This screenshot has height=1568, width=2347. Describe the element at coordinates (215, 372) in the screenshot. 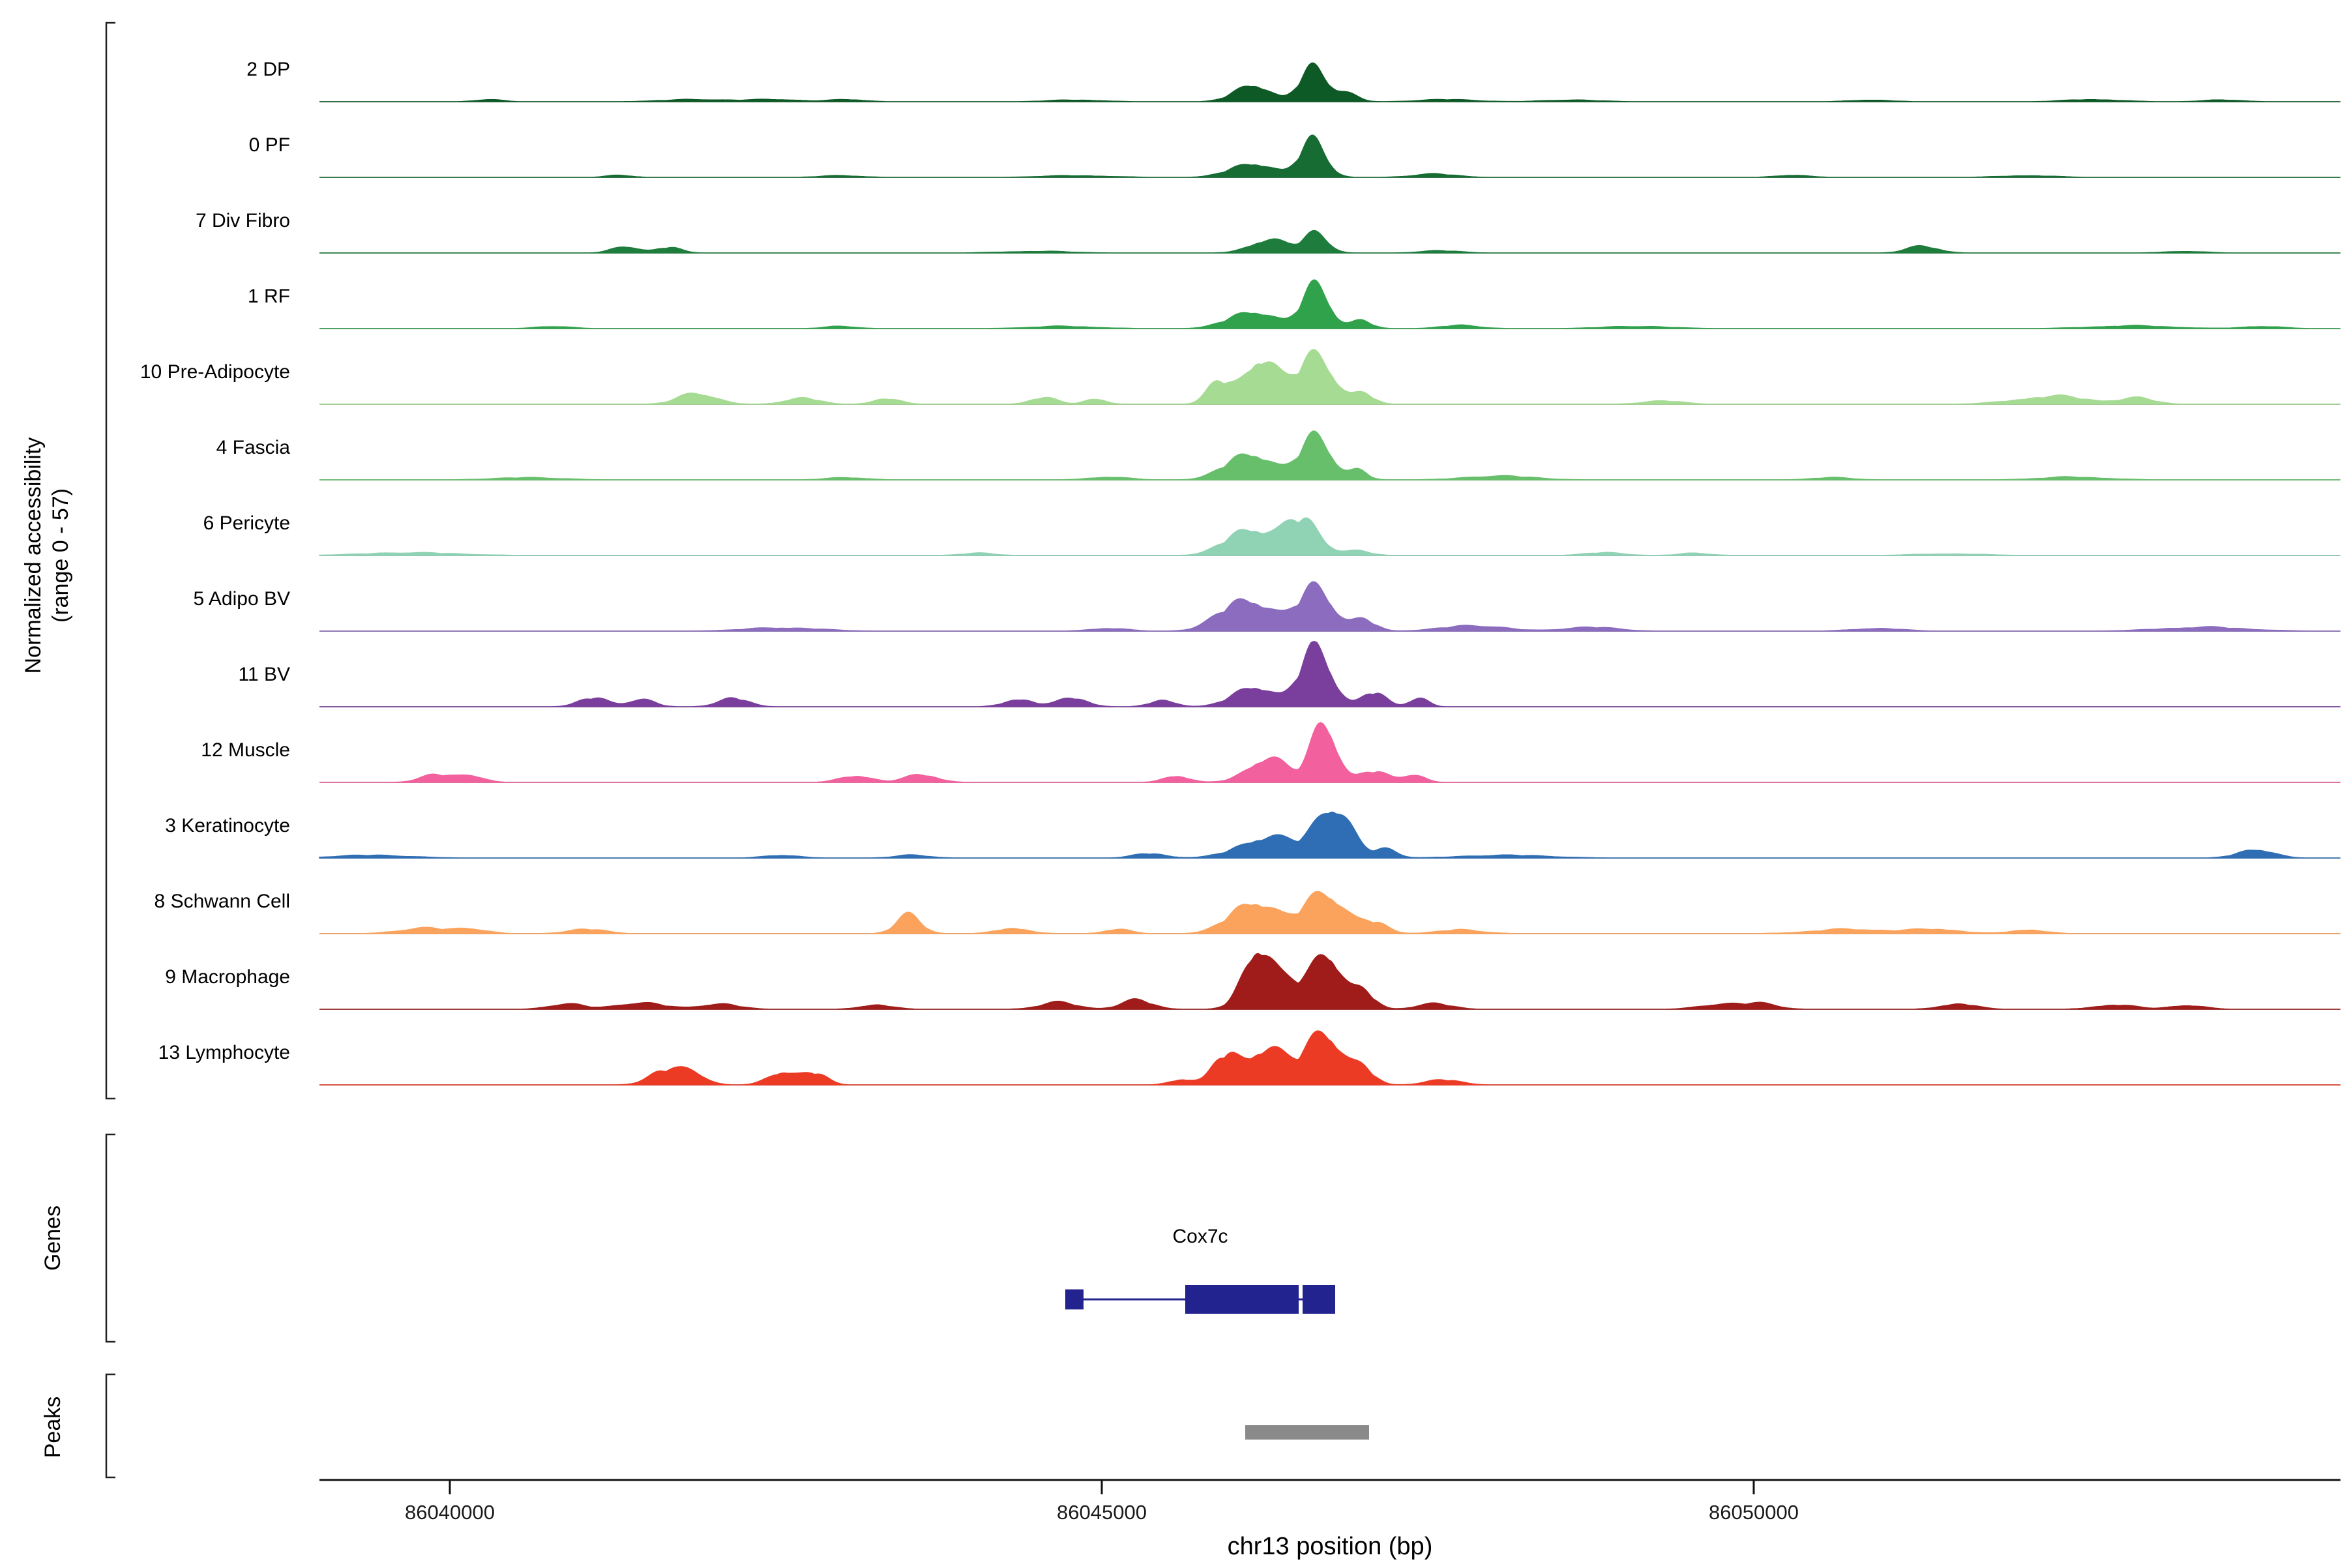

I see `track-label: 10 Pre-Adipocyte` at that location.